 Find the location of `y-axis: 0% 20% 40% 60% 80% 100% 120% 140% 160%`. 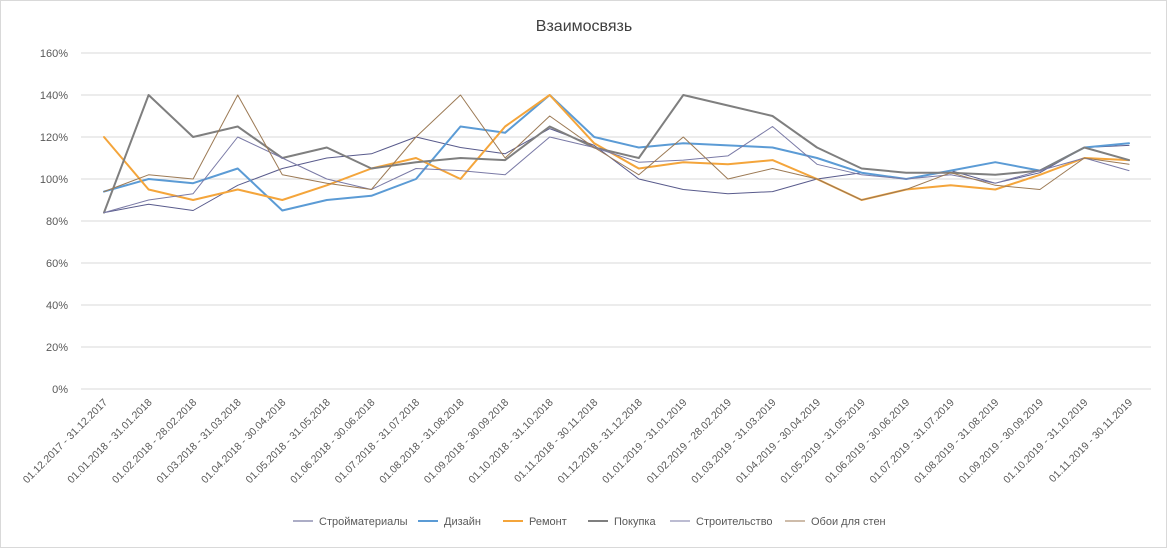

y-axis: 0% 20% 40% 60% 80% 100% 120% 140% 160% is located at coordinates (54, 222).